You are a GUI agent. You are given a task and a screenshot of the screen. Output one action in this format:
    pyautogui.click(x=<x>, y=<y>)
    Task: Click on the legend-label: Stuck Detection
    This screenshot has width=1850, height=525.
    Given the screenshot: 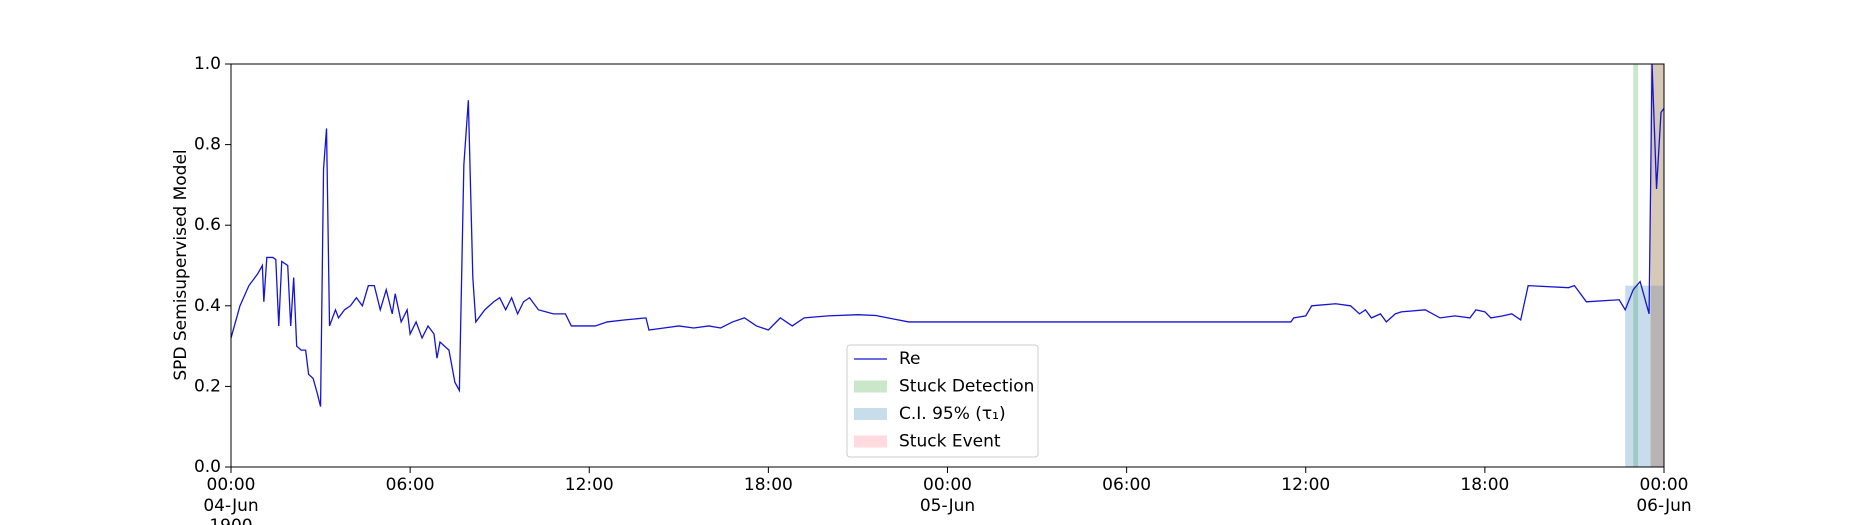 What is the action you would take?
    pyautogui.click(x=966, y=387)
    